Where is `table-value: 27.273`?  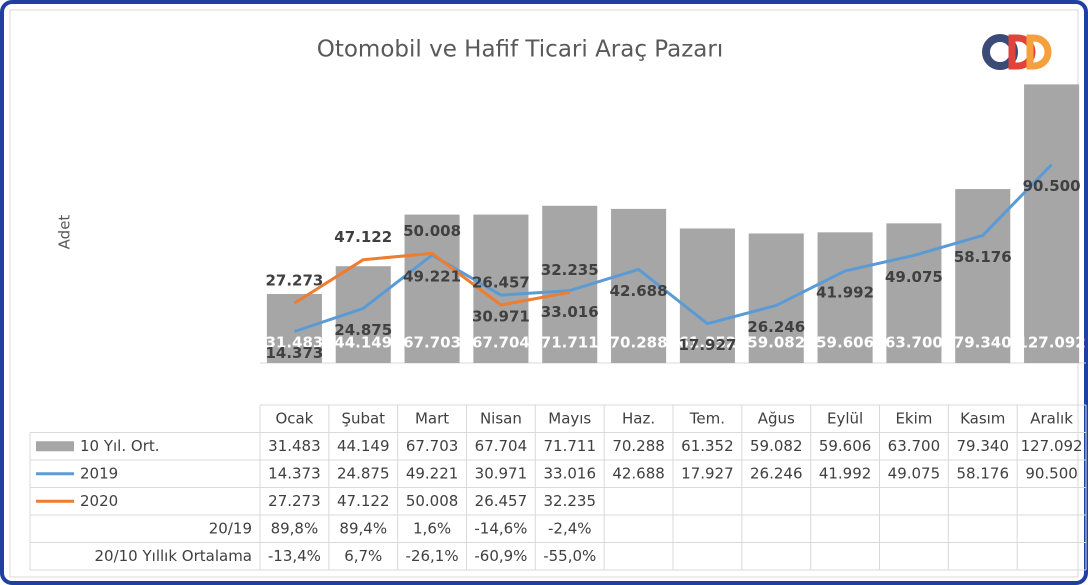 table-value: 27.273 is located at coordinates (294, 501).